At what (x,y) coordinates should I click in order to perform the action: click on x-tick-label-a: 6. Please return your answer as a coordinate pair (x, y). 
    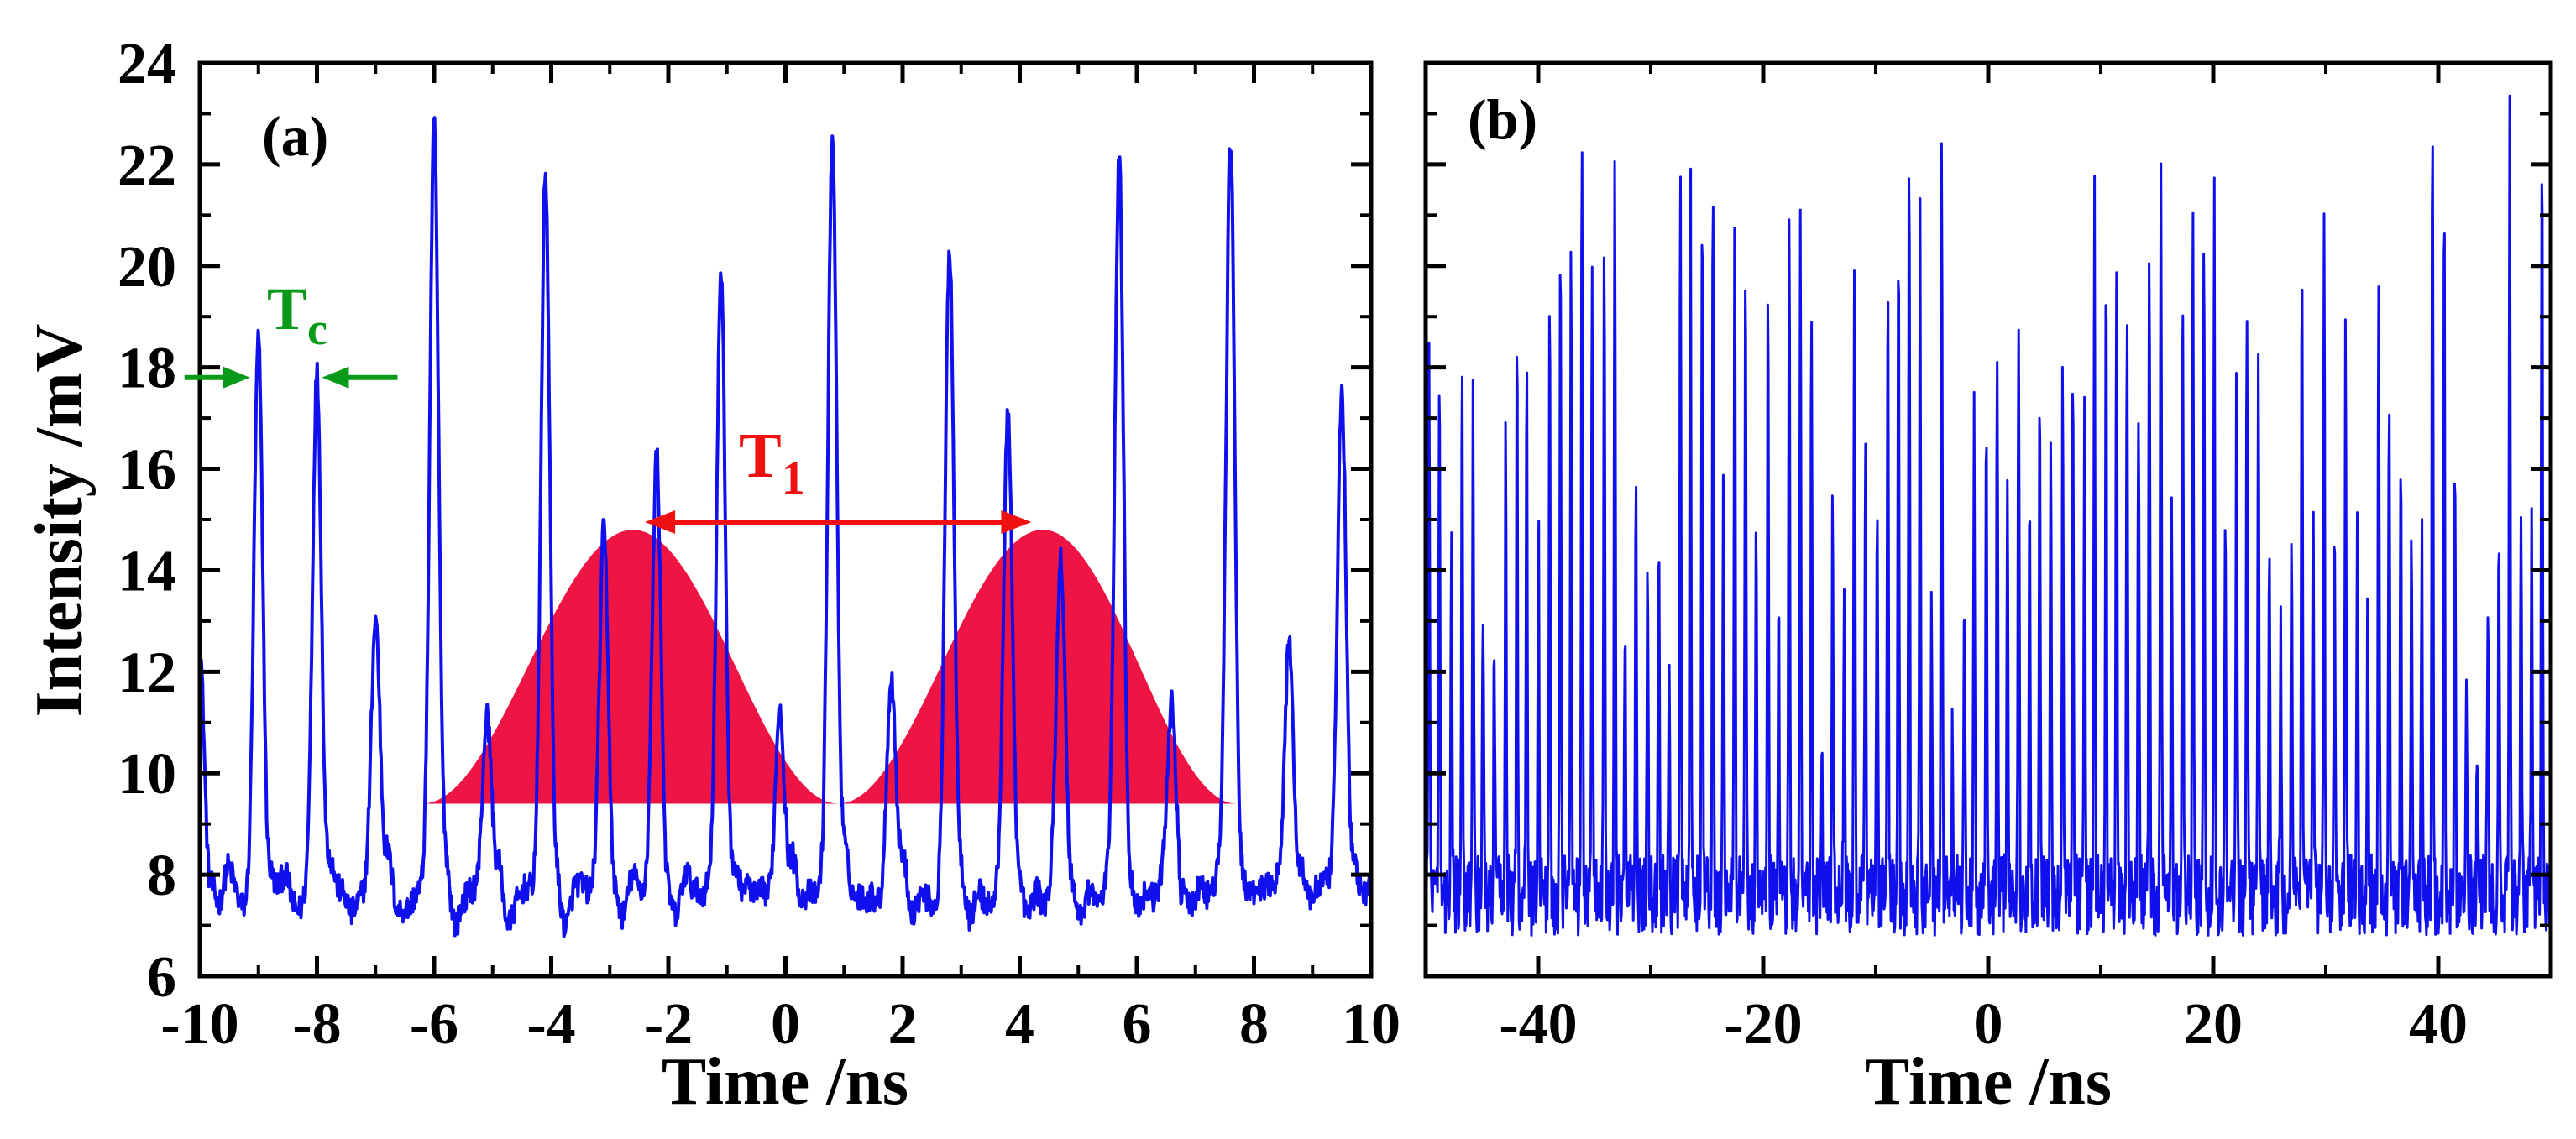
    Looking at the image, I should click on (1137, 1025).